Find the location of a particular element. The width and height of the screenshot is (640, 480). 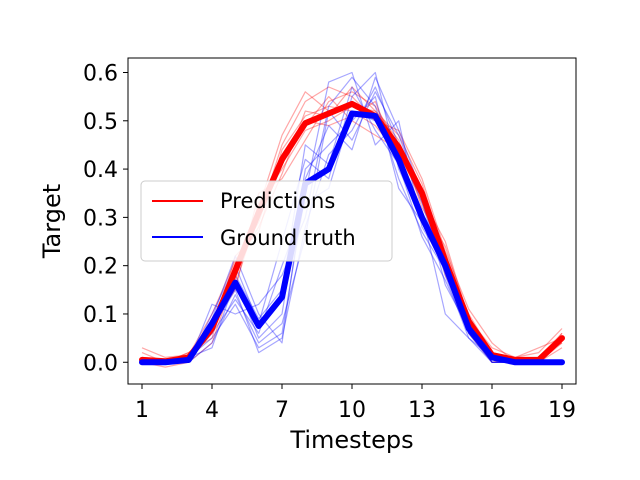

y-tick-label: 0.2 is located at coordinates (100, 267).